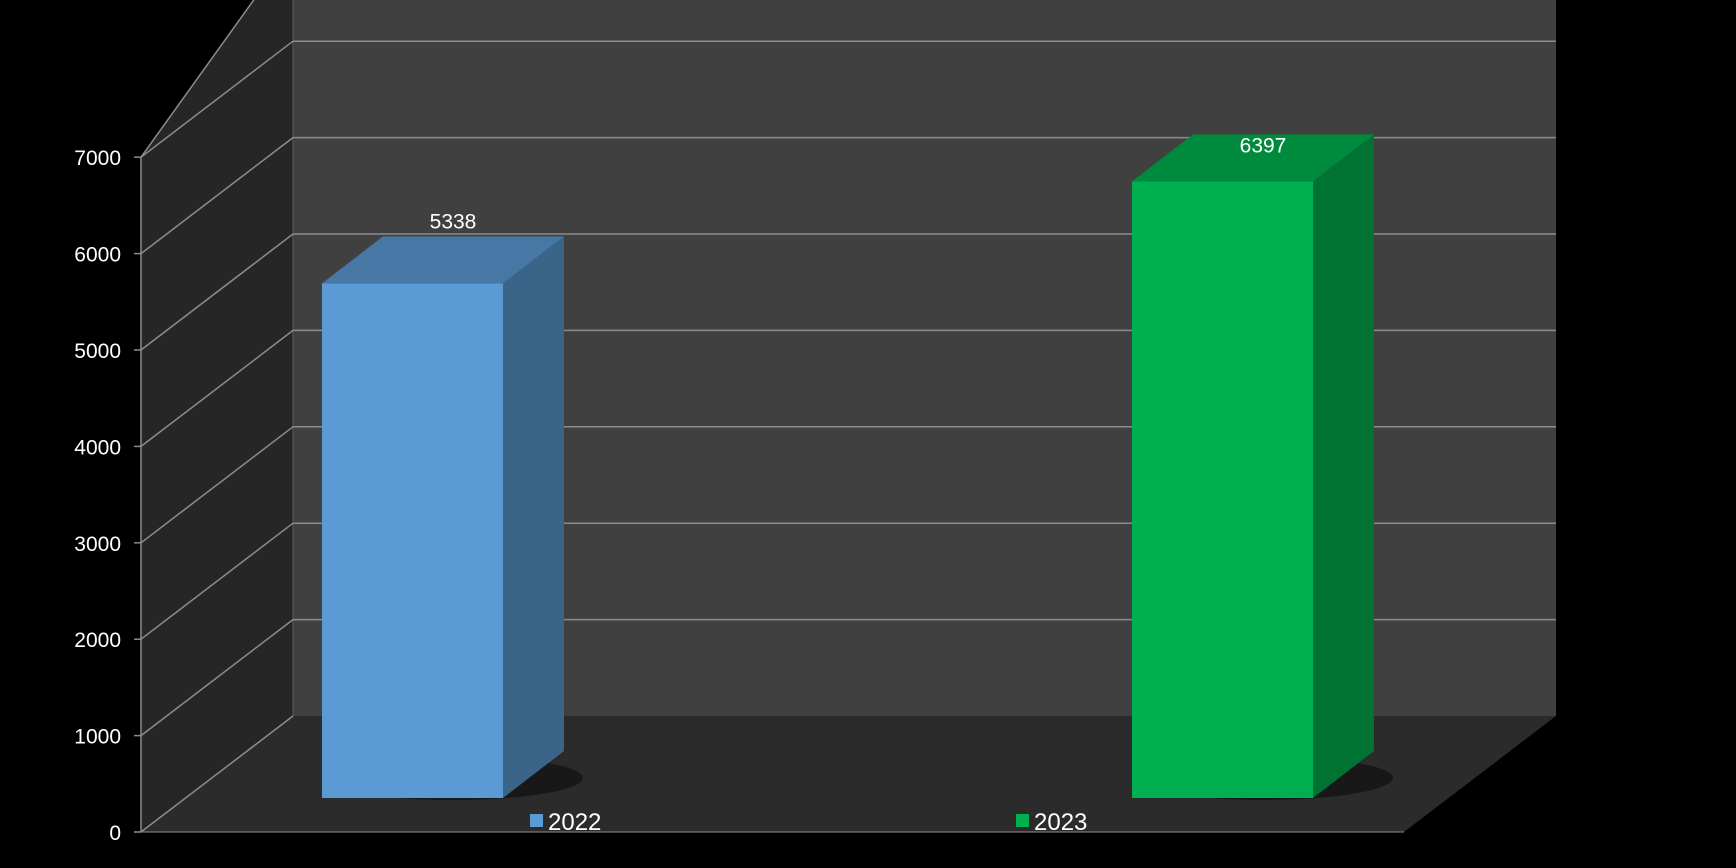 The image size is (1736, 868). I want to click on y-tick-label: 7000, so click(97, 158).